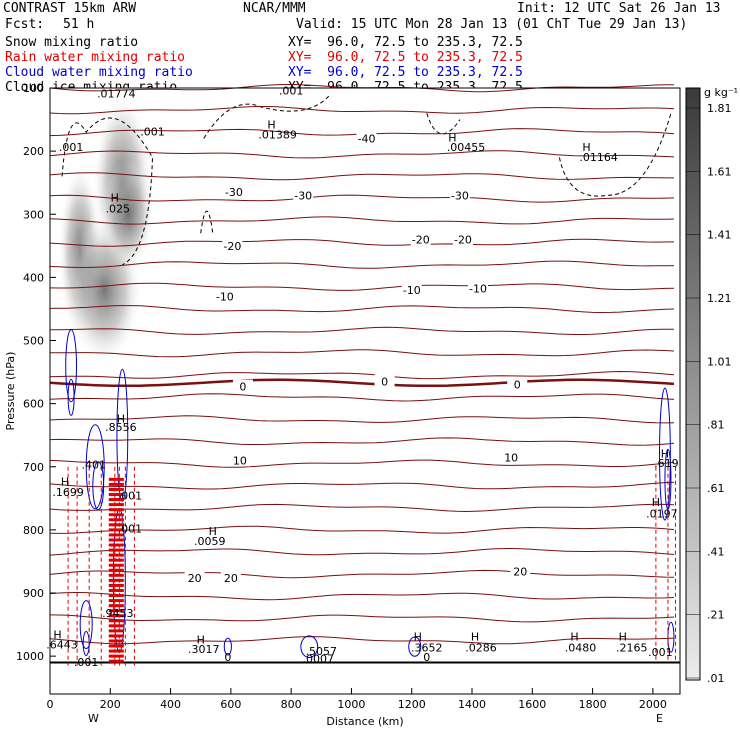  What do you see at coordinates (619, 8) in the screenshot?
I see `init-time: Init: 12 UTC Sat 26 Jan 13` at bounding box center [619, 8].